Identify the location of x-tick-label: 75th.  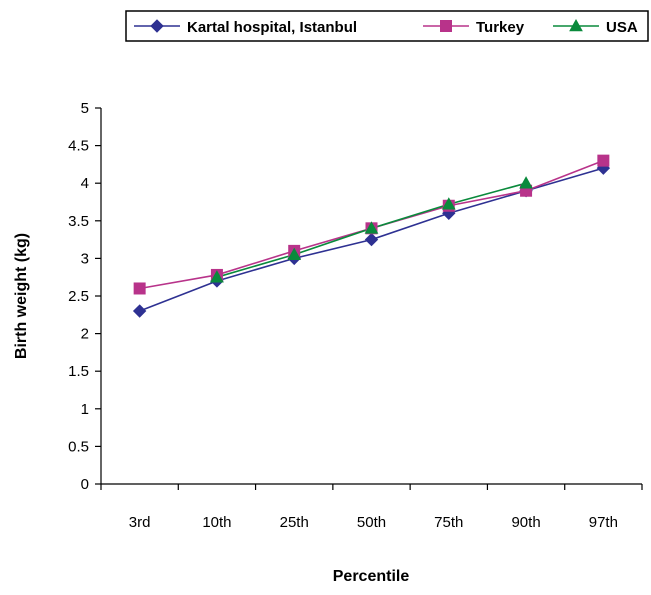
(448, 522).